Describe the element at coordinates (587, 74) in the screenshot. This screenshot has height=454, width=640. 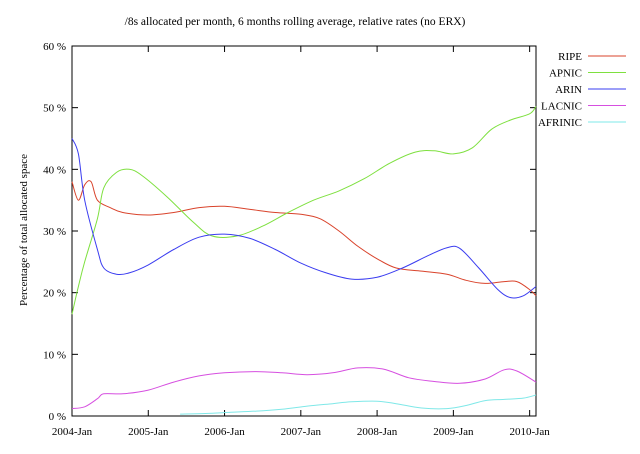
I see `legend-item-apnic: APNIC` at that location.